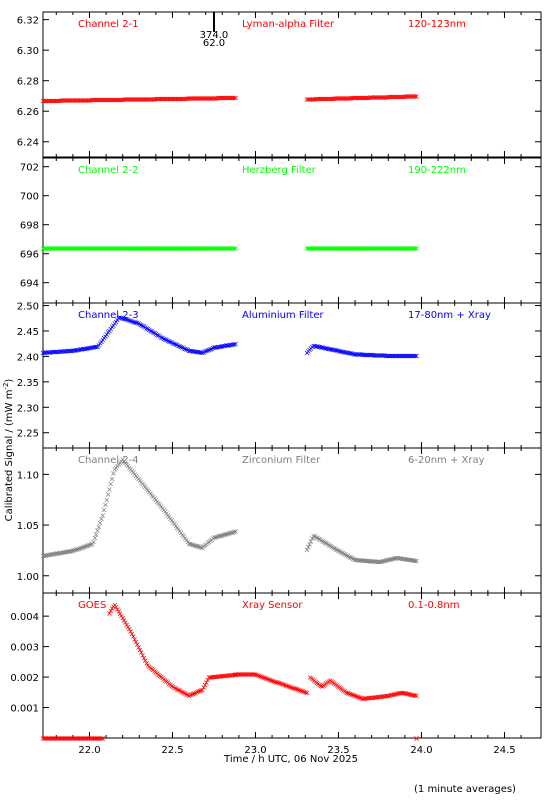 The image size is (550, 800). I want to click on y-tick-label: 2.50, so click(28, 307).